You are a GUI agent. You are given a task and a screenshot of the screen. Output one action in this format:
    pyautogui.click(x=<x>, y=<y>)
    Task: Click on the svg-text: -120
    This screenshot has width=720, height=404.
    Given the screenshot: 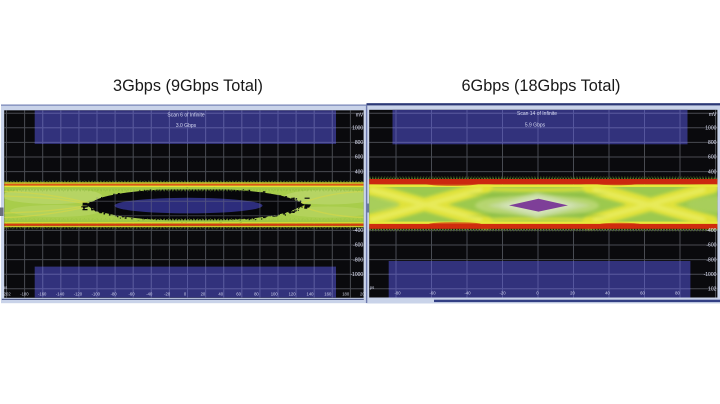 What is the action you would take?
    pyautogui.click(x=78, y=294)
    